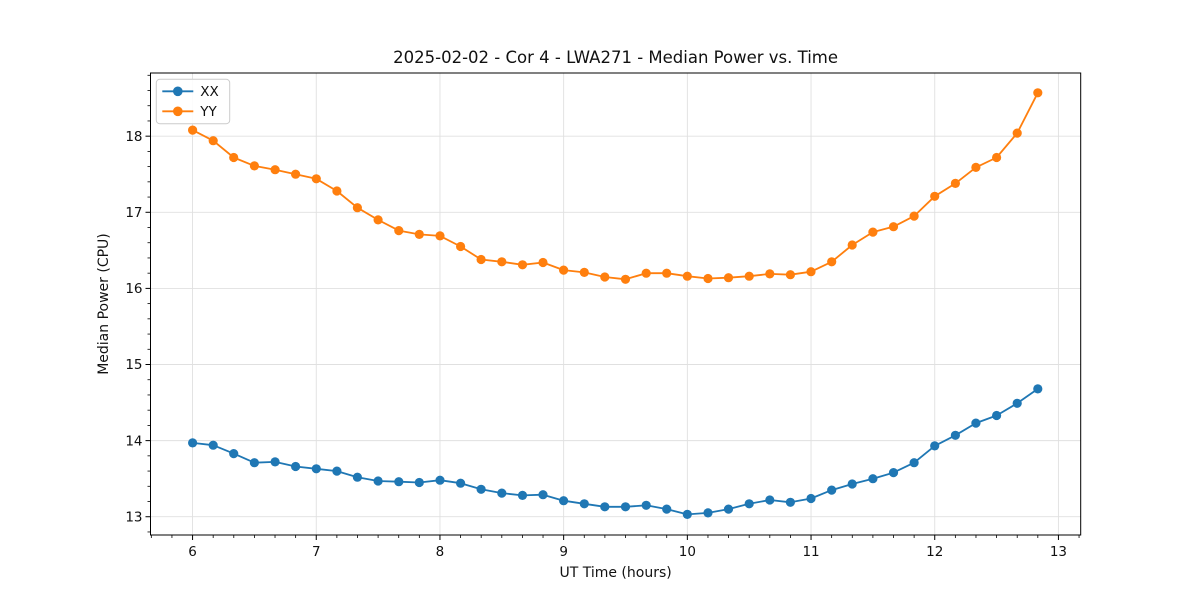 This screenshot has height=600, width=1200. What do you see at coordinates (440, 552) in the screenshot?
I see `x-tick-label: 8` at bounding box center [440, 552].